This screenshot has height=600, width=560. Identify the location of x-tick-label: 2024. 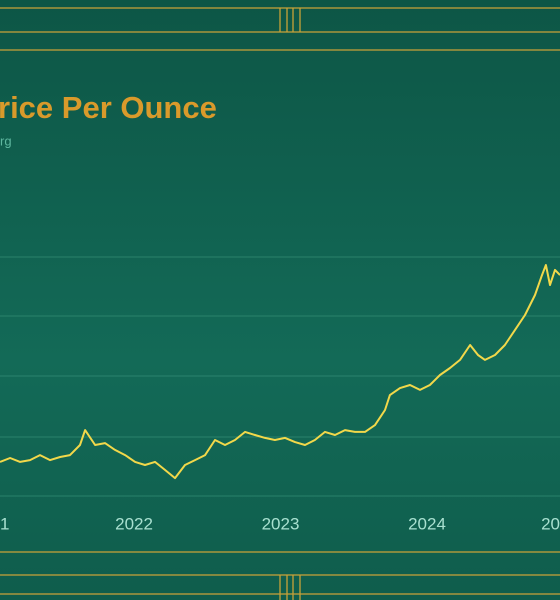
(427, 523).